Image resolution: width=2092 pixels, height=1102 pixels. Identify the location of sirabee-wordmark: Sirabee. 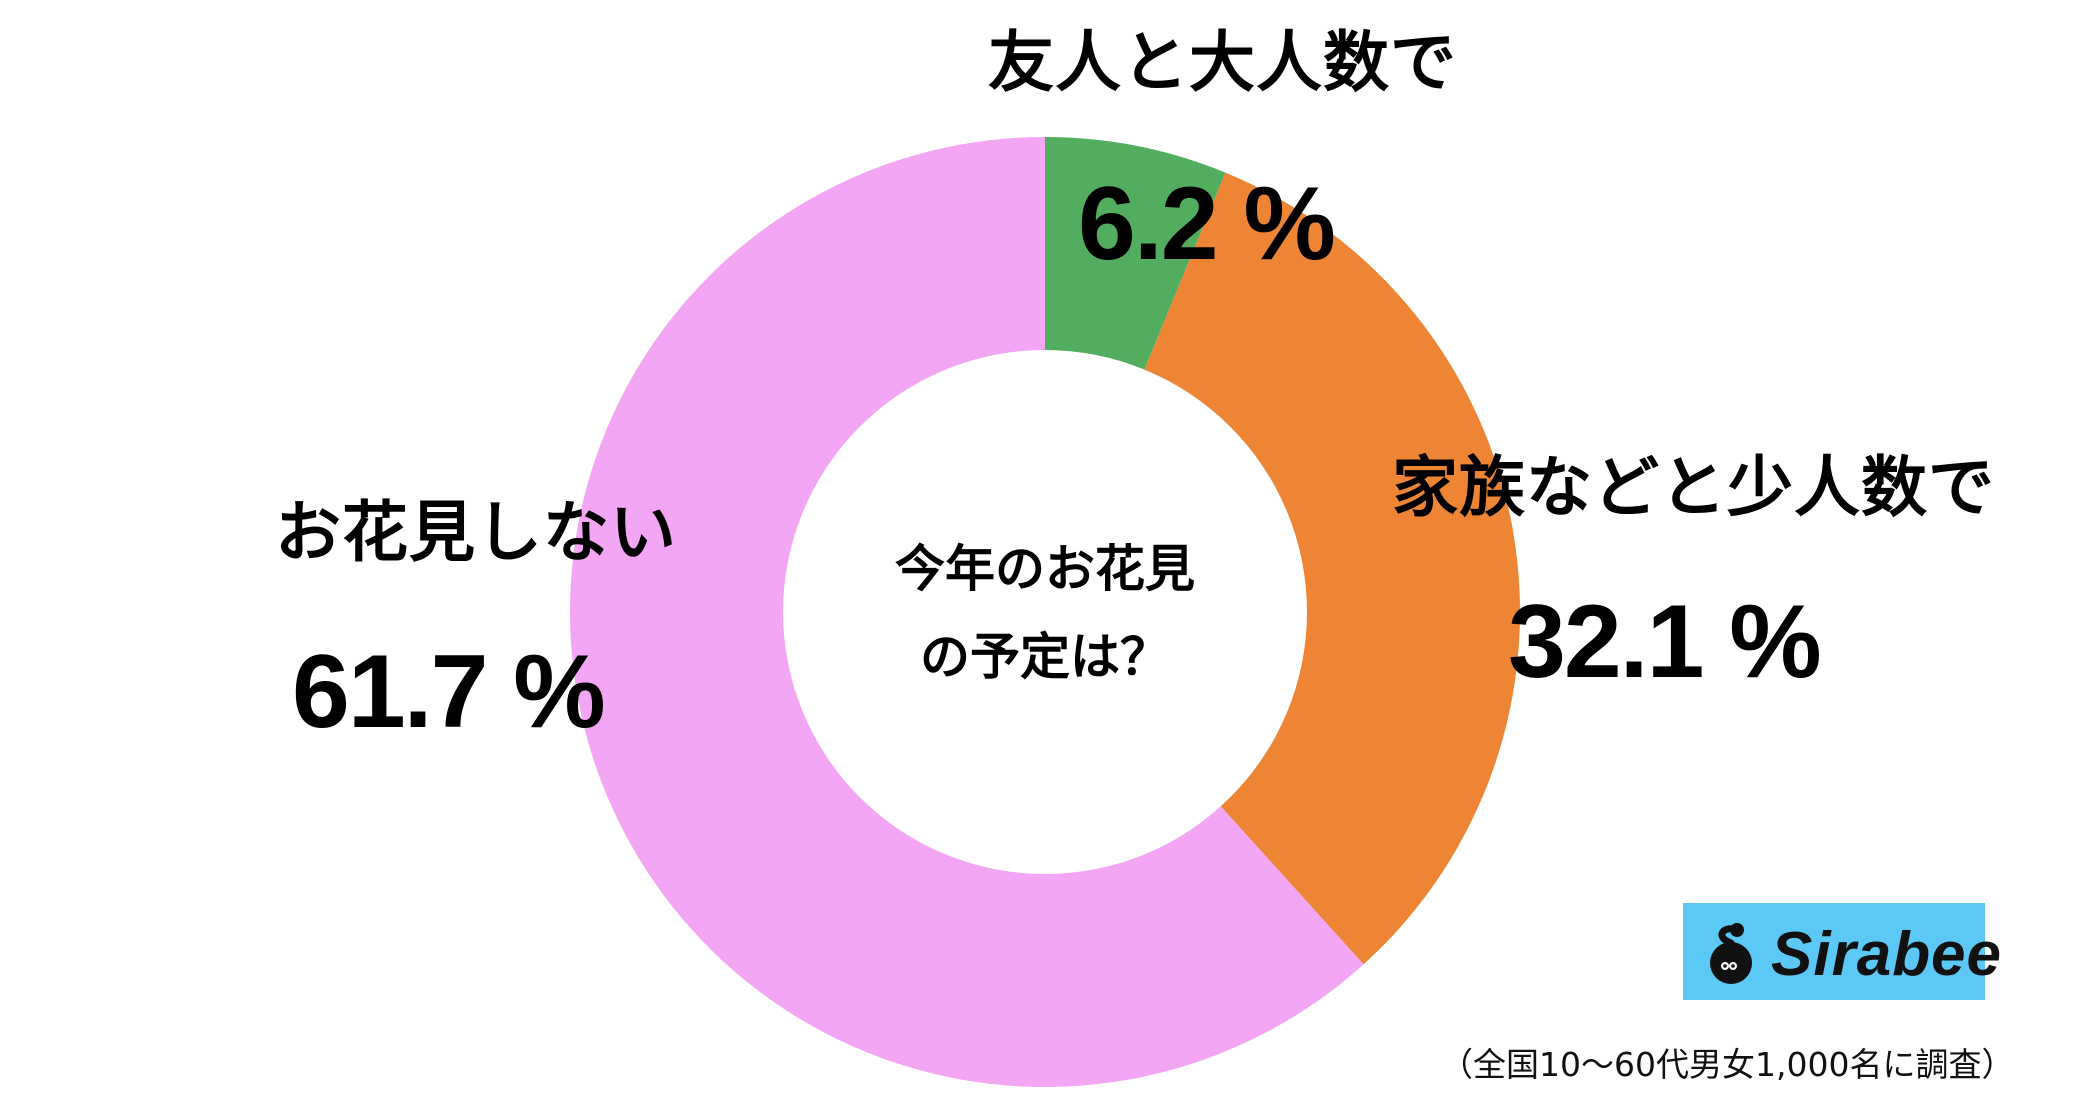
(1887, 954).